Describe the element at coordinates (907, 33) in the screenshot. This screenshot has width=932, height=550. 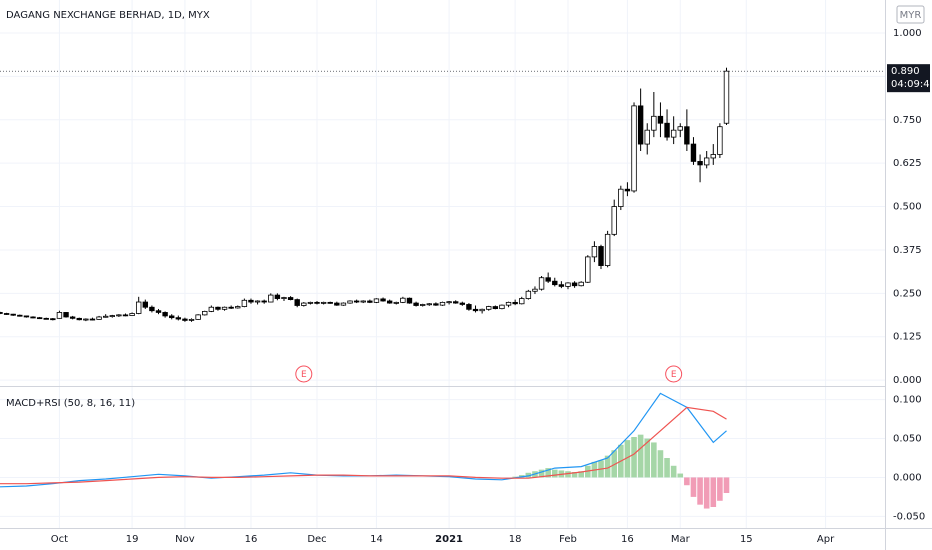
I see `y-tick-label: 1.000` at that location.